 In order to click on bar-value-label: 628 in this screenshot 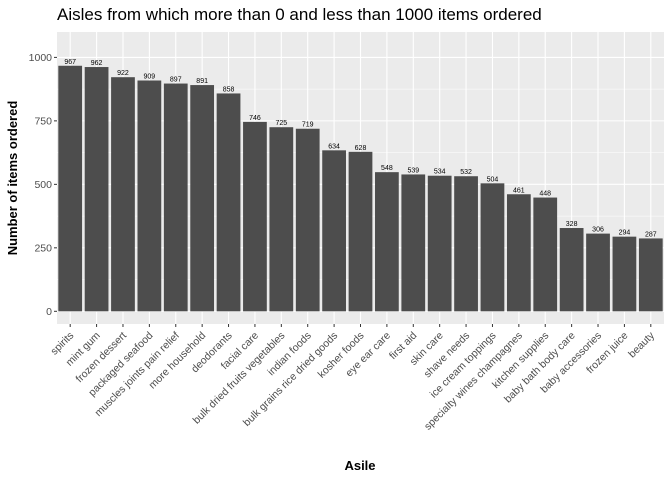, I will do `click(361, 148)`.